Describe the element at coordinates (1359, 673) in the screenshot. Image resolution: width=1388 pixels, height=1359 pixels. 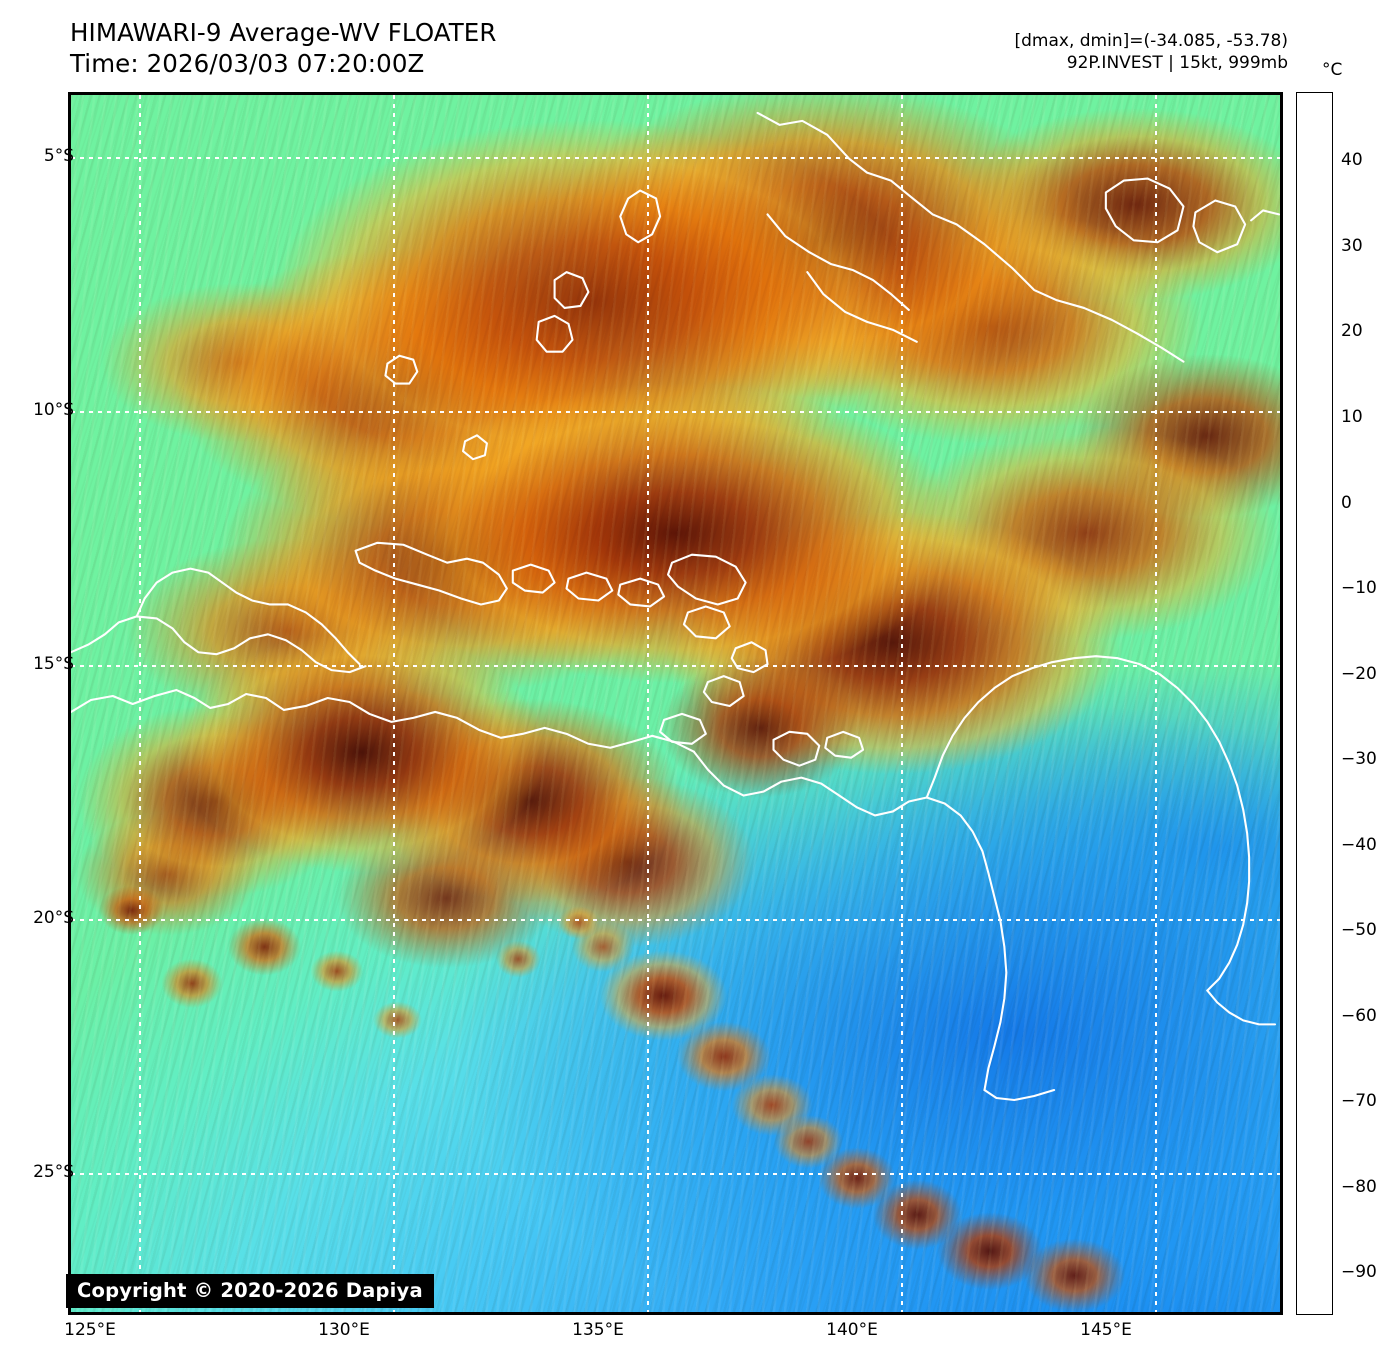
I see `colorbar-tick-label: −20` at that location.